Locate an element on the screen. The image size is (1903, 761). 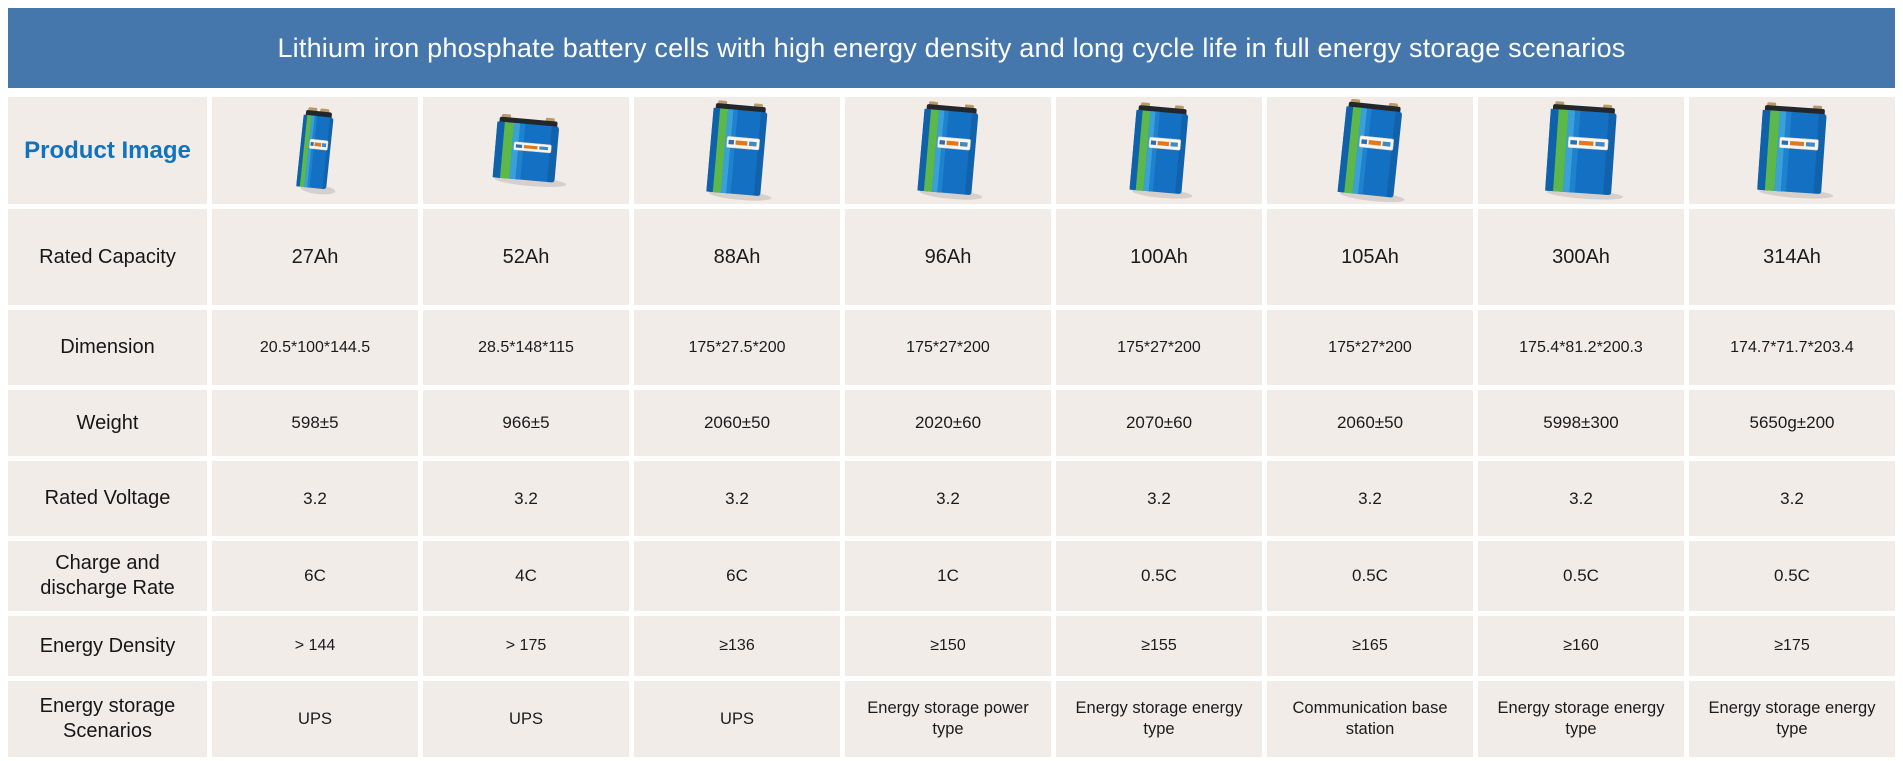
row-label-product-image: Product Image is located at coordinates (107, 150).